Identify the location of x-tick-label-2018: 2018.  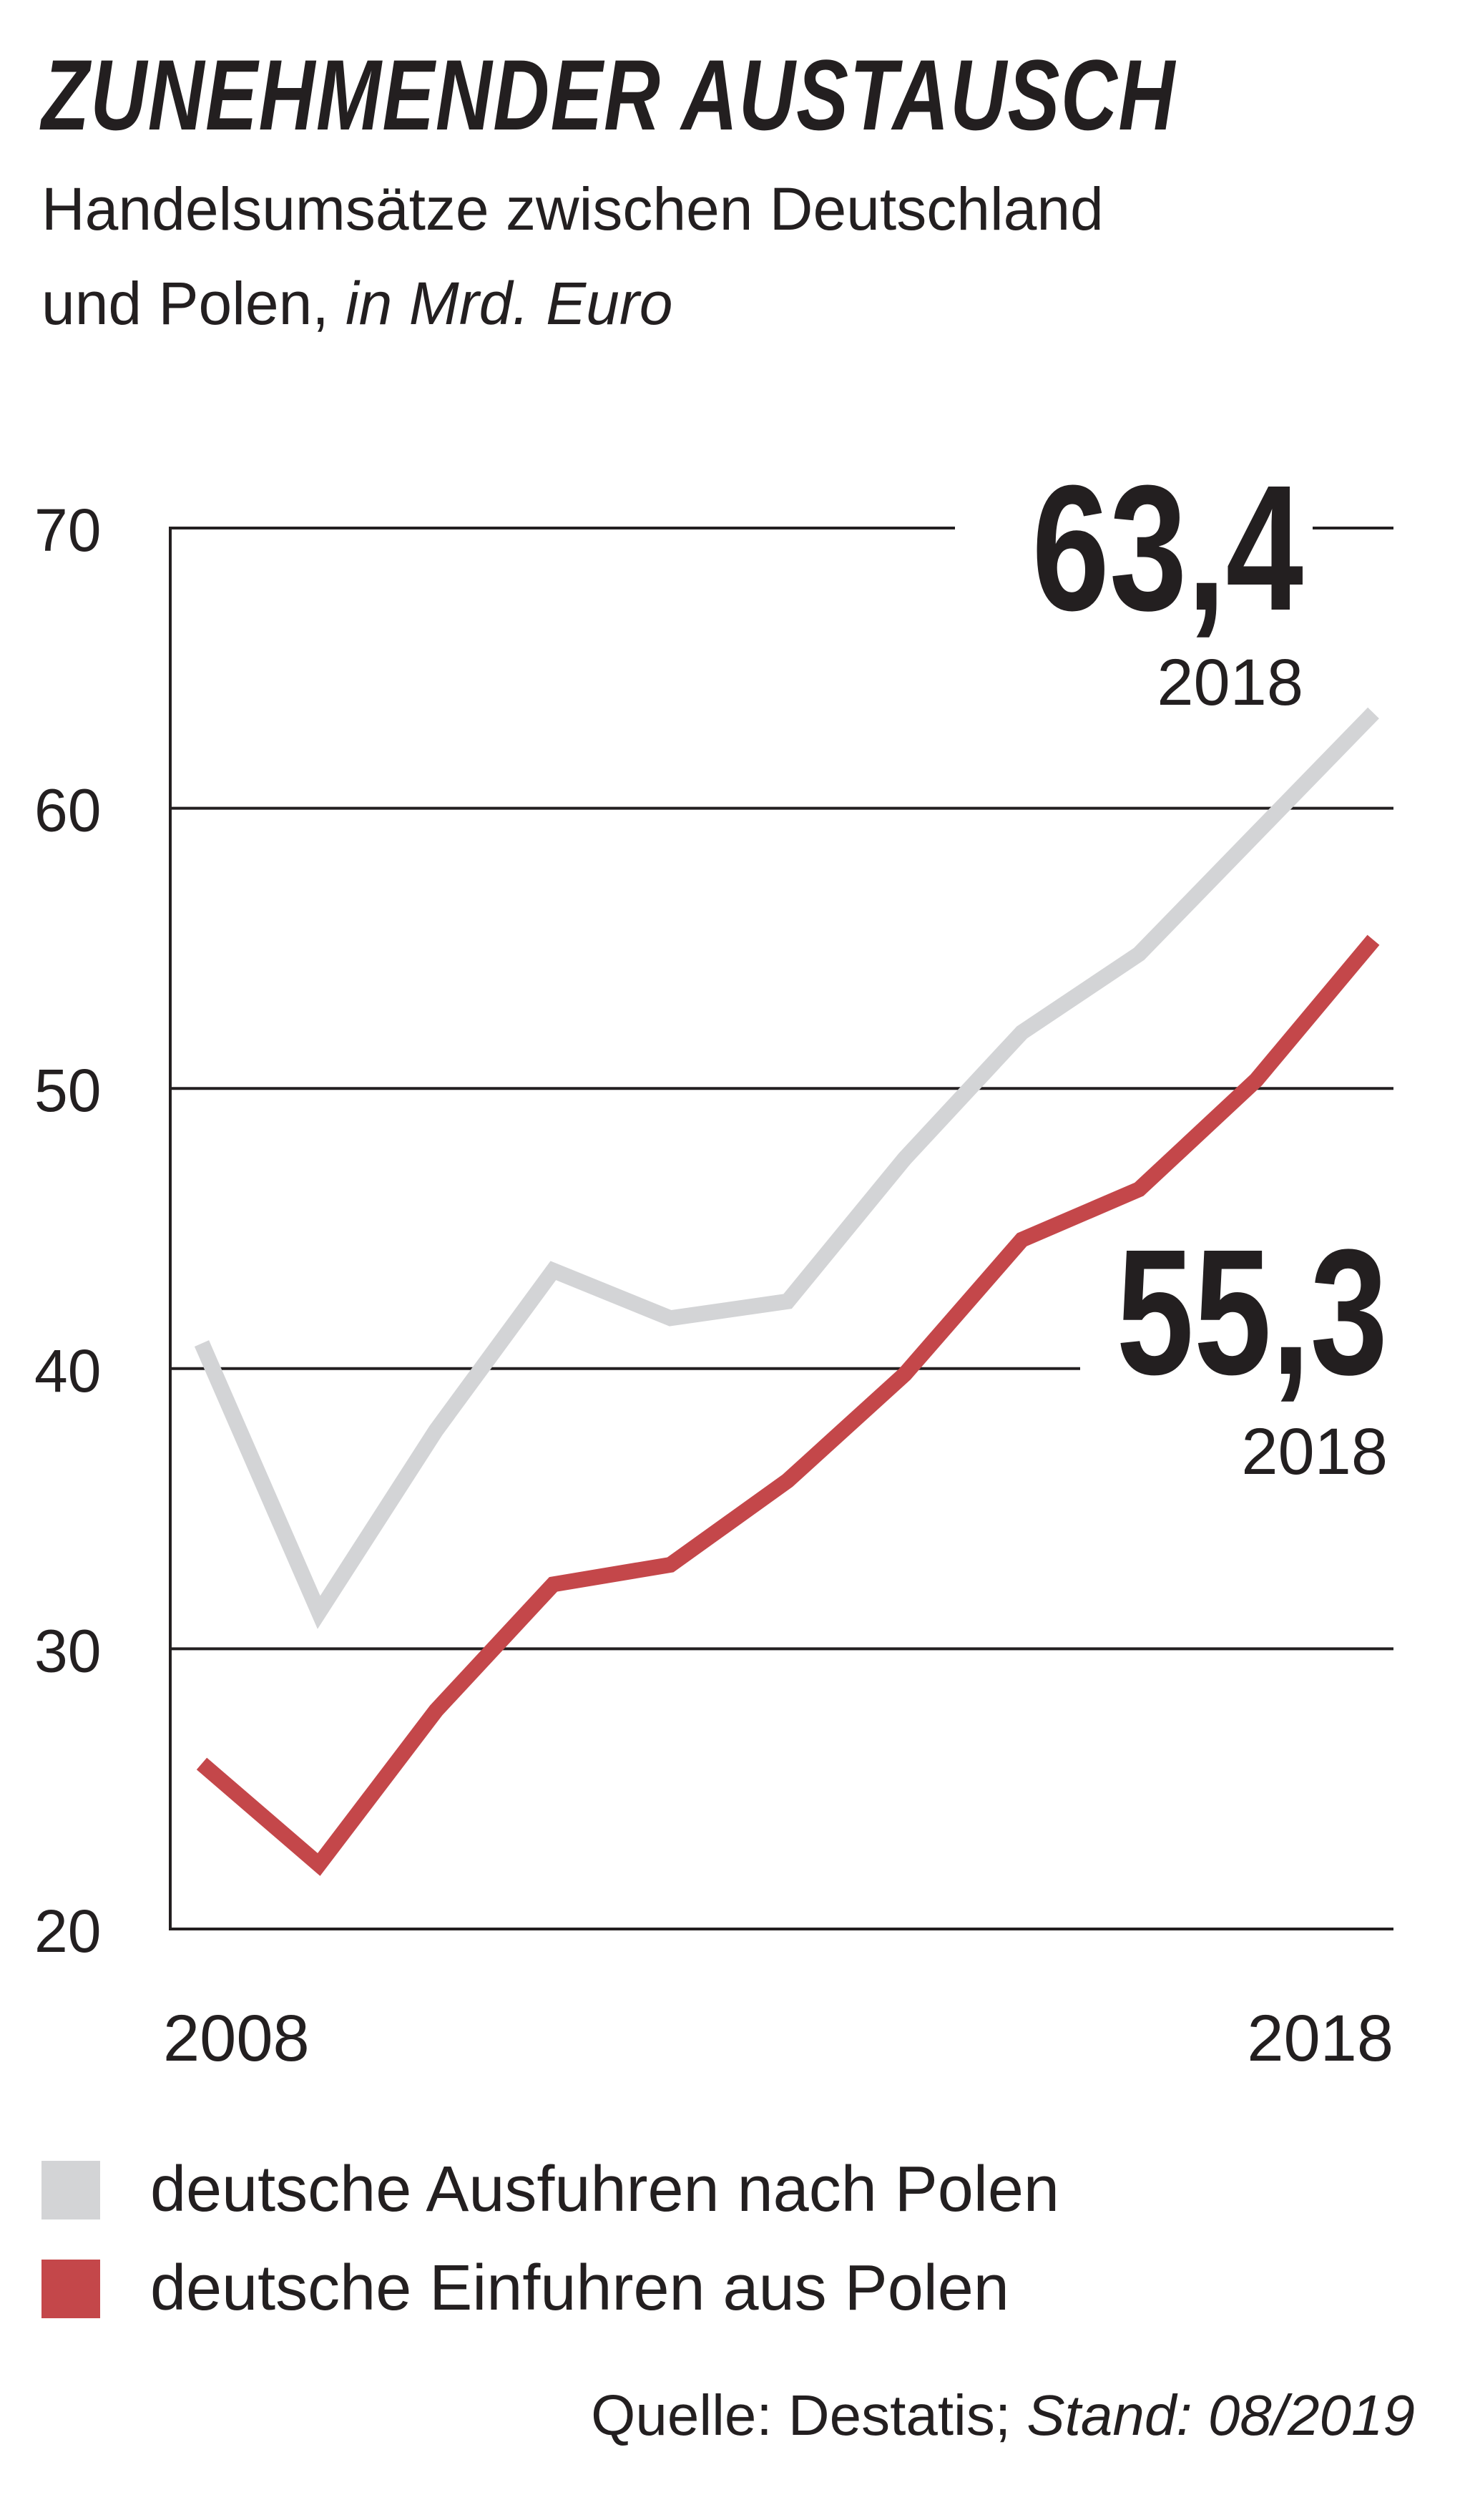
(1320, 2038).